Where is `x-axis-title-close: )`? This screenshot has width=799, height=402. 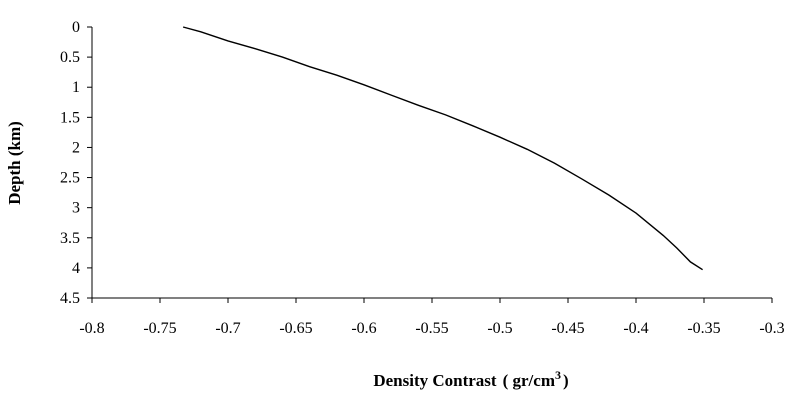
x-axis-title-close: ) is located at coordinates (566, 380).